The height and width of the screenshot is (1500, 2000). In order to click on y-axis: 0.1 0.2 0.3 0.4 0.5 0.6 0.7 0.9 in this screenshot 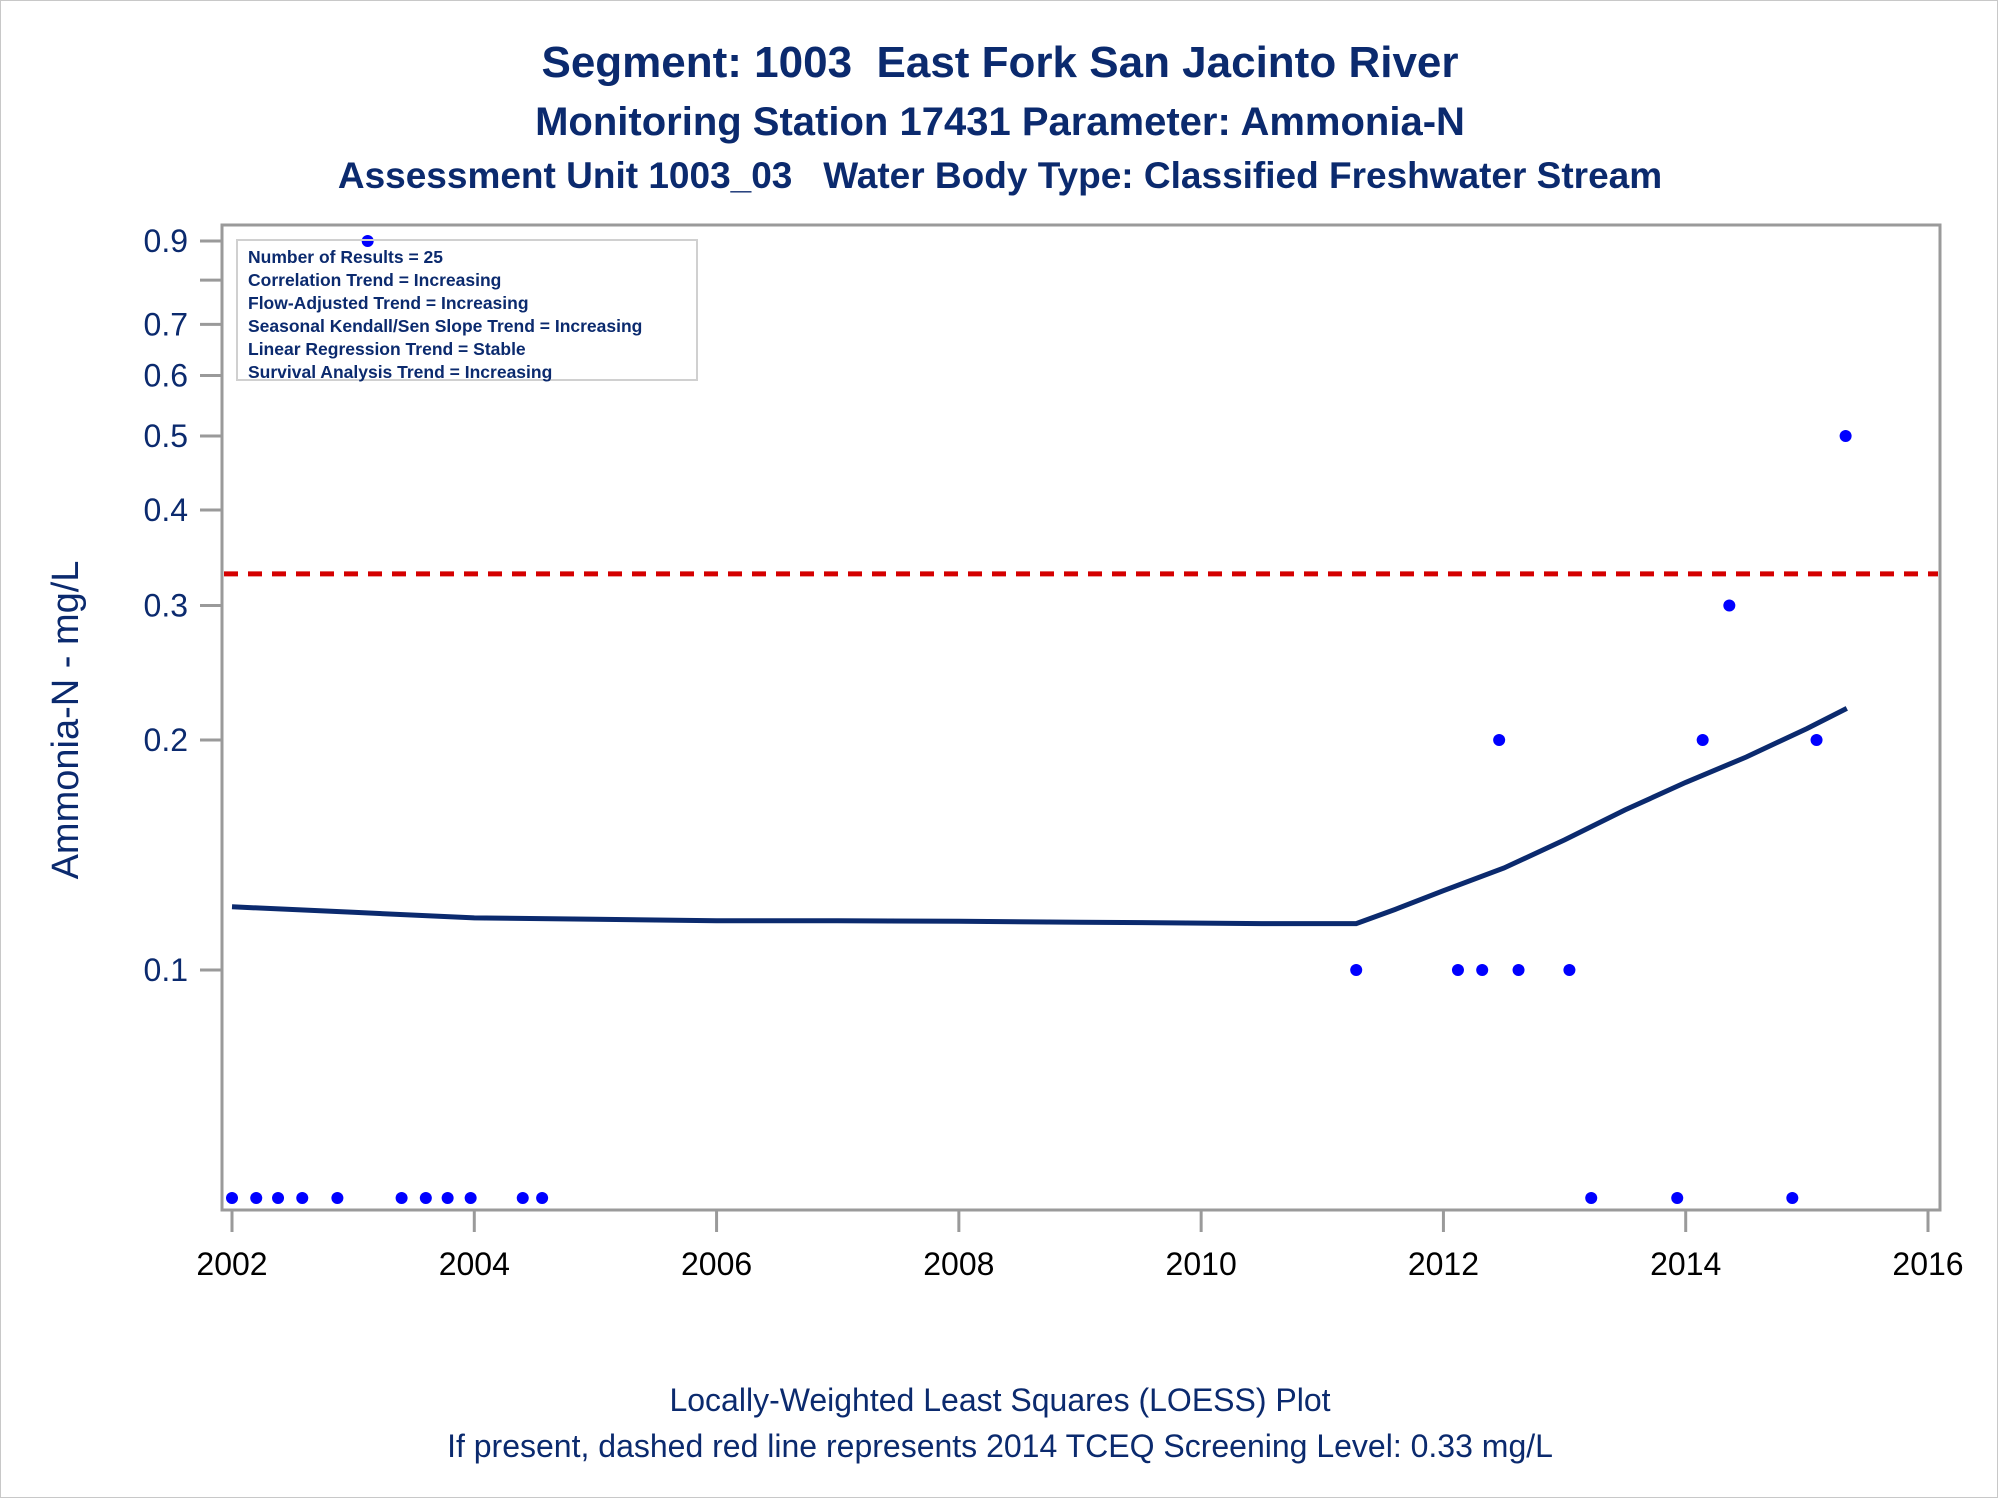, I will do `click(183, 605)`.